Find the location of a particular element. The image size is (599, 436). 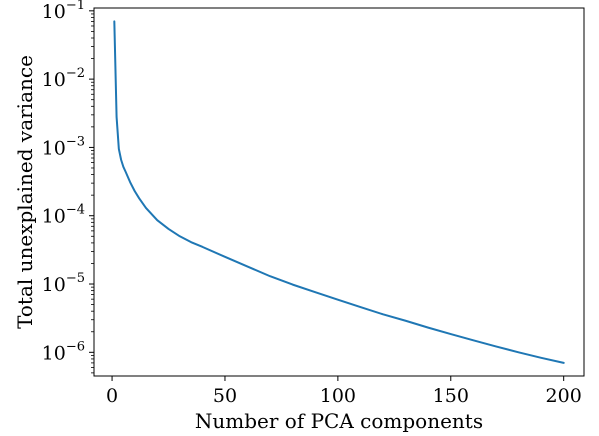

x-axis-label: Number of PCA components is located at coordinates (339, 421).